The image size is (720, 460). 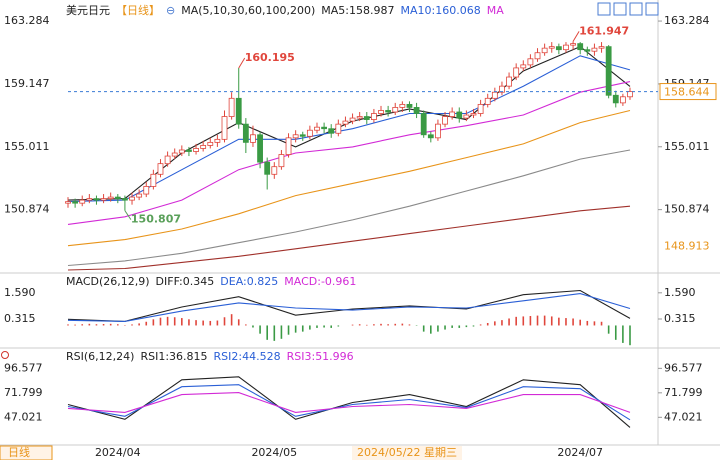 I want to click on collapse-icon: ⊖, so click(x=171, y=10).